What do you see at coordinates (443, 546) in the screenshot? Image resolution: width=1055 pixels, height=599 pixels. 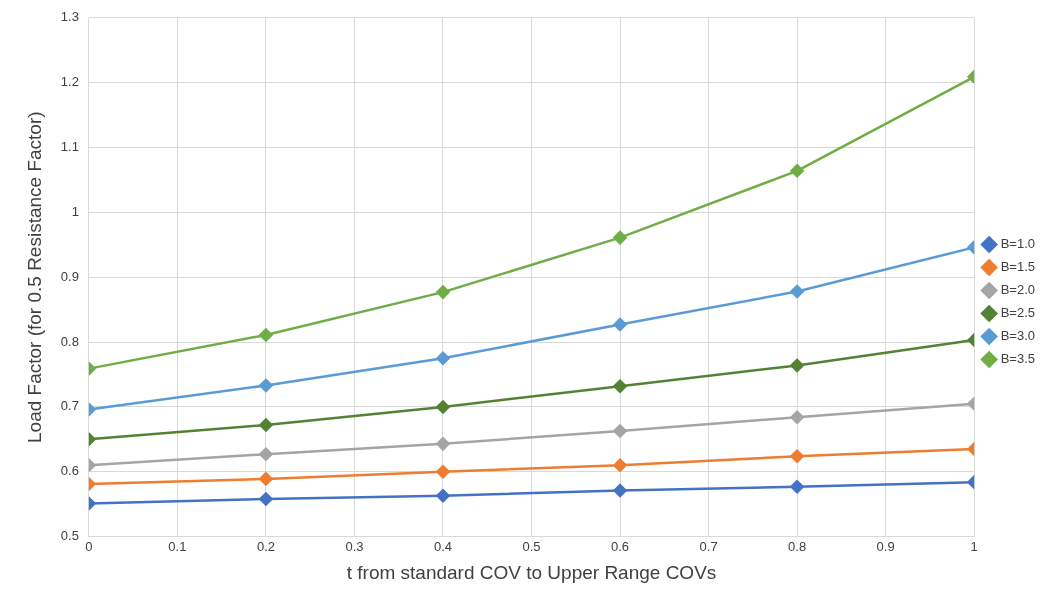 I see `x-tick-label: 0.4` at bounding box center [443, 546].